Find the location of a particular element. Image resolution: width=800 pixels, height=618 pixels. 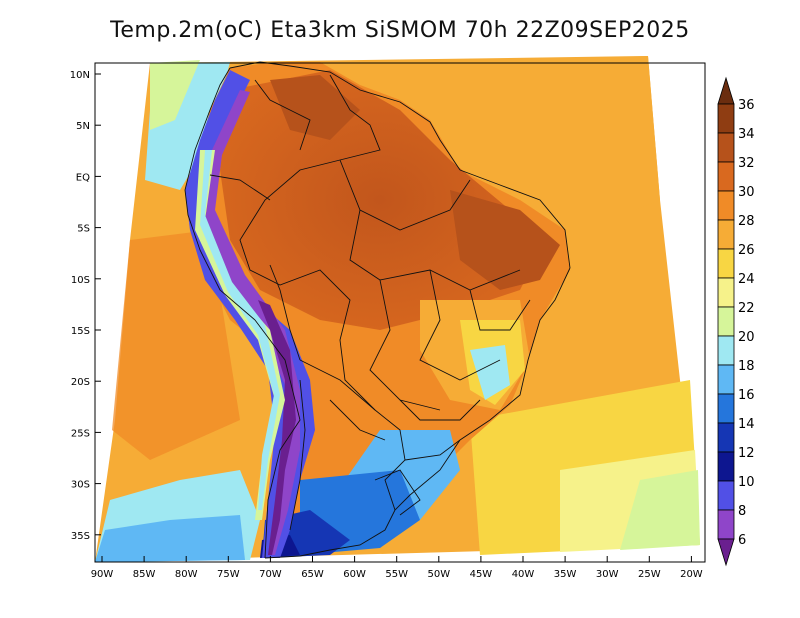

colorbar-label: 10 is located at coordinates (746, 482).